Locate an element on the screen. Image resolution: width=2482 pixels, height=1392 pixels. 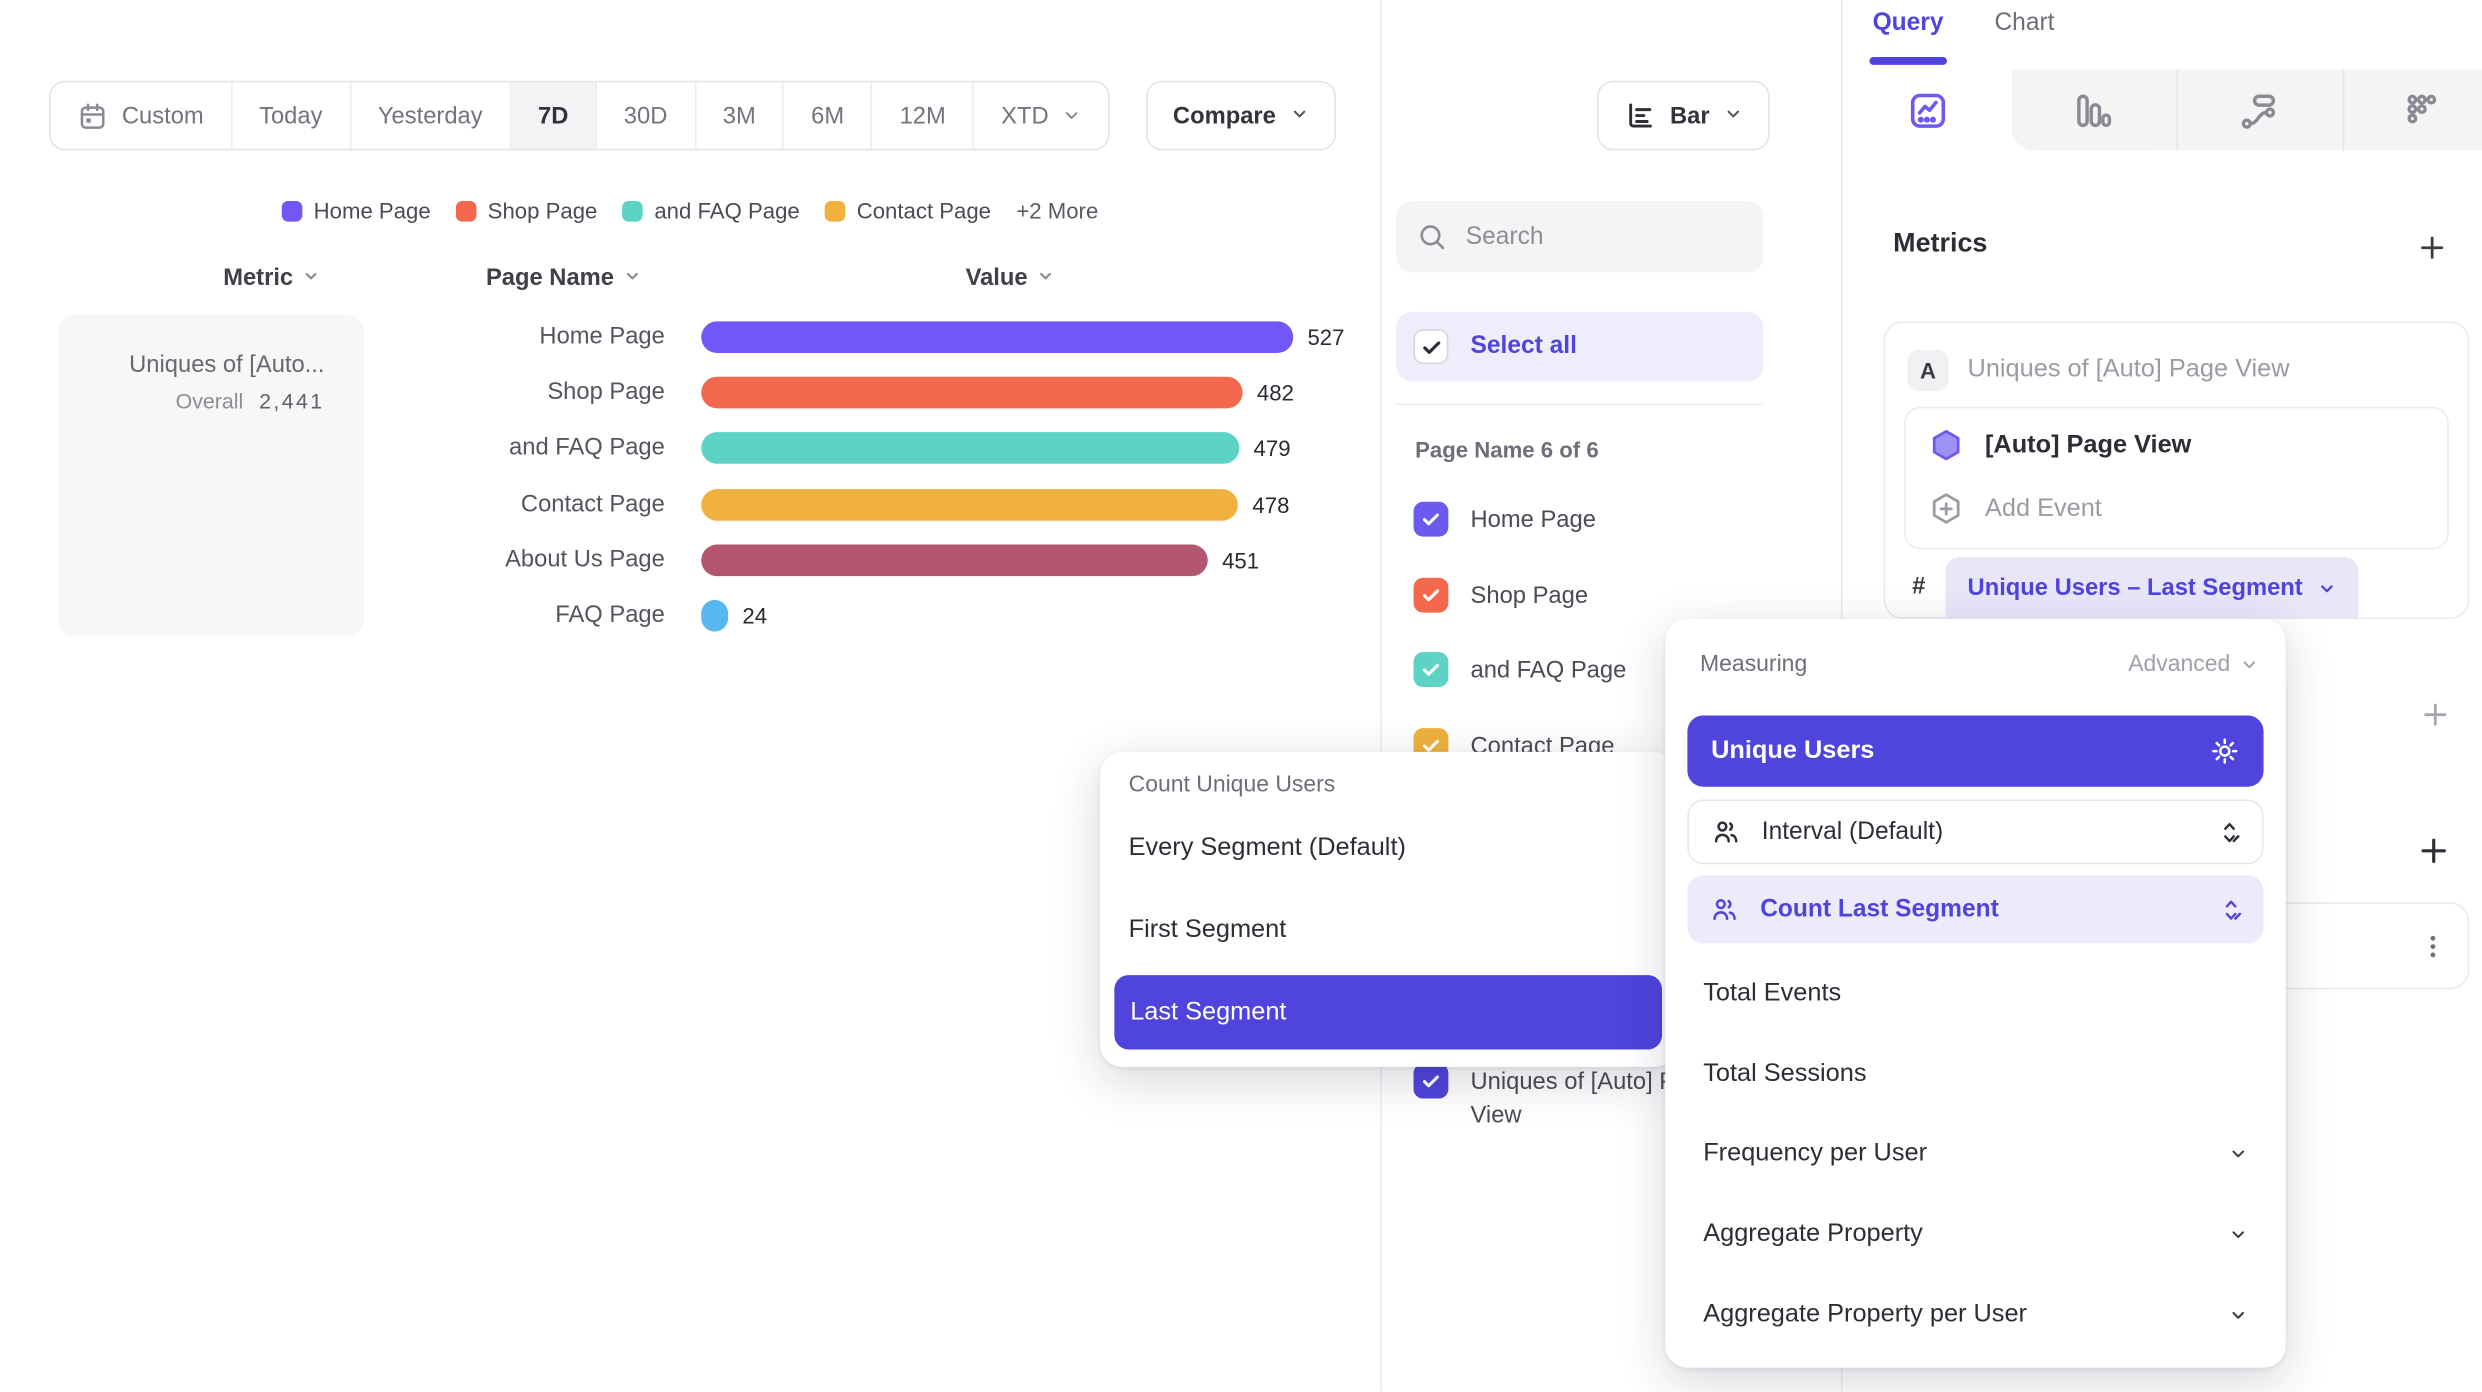
add-event-row: Add Event is located at coordinates (2015, 509).